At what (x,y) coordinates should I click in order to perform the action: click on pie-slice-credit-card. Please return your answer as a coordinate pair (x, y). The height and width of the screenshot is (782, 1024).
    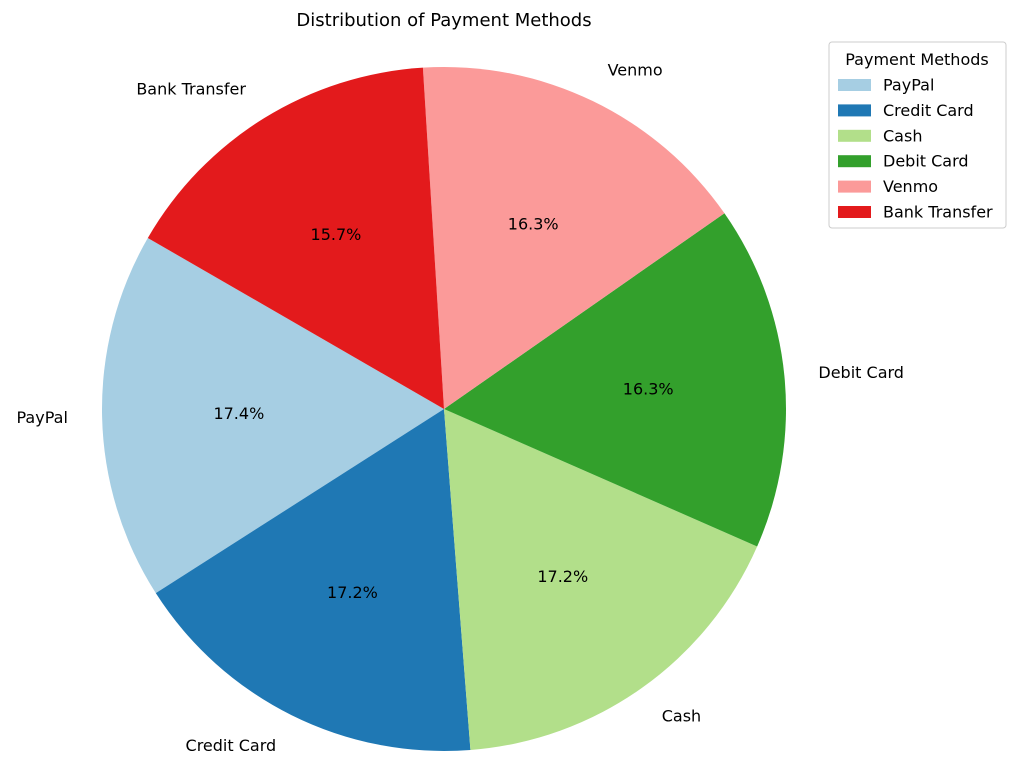
    Looking at the image, I should click on (313, 580).